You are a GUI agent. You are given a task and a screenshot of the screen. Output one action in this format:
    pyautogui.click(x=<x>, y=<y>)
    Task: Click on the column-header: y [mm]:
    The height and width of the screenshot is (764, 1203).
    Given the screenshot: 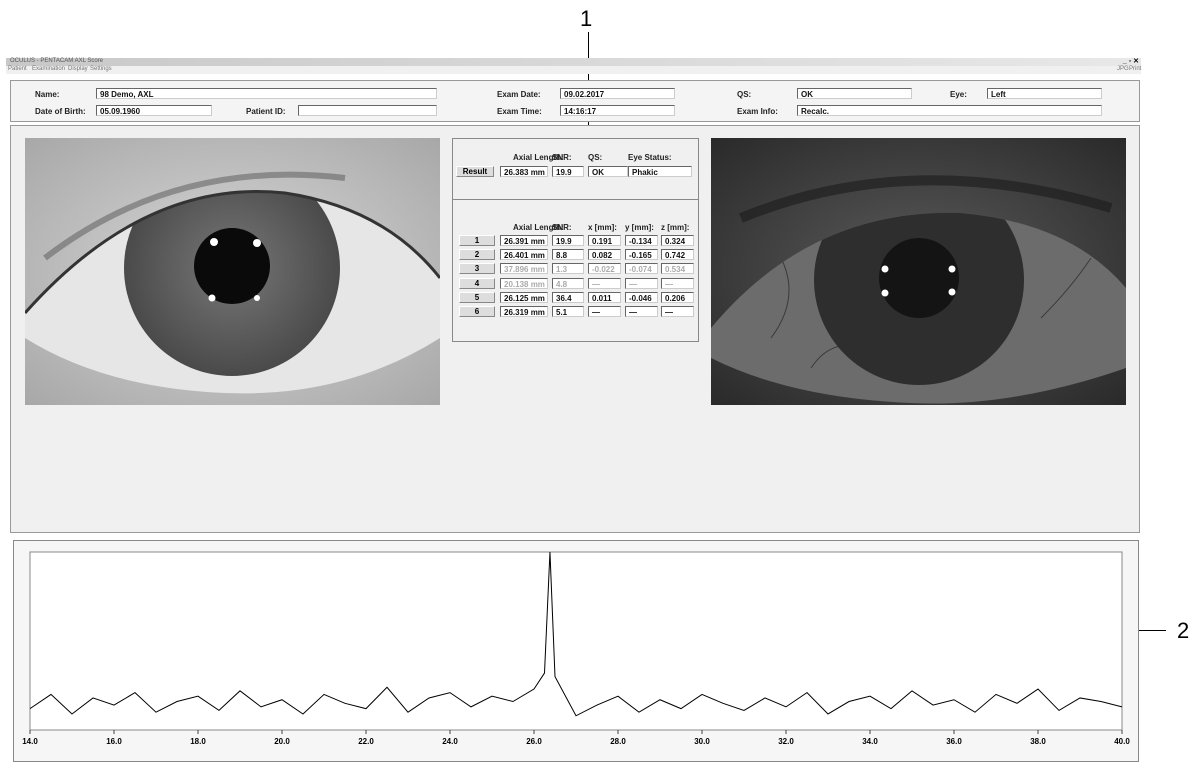 What is the action you would take?
    pyautogui.click(x=639, y=227)
    